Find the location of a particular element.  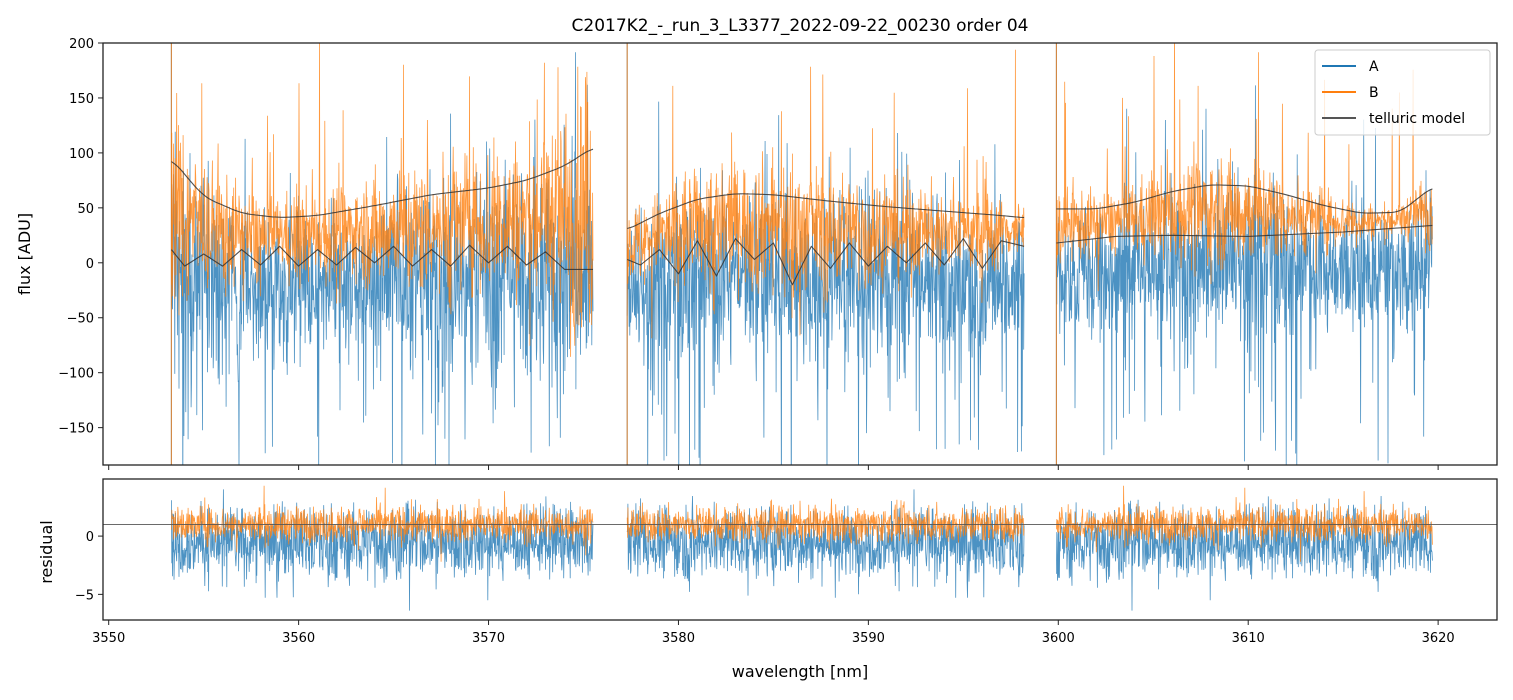

y-tick-label: 200 is located at coordinates (81, 44).